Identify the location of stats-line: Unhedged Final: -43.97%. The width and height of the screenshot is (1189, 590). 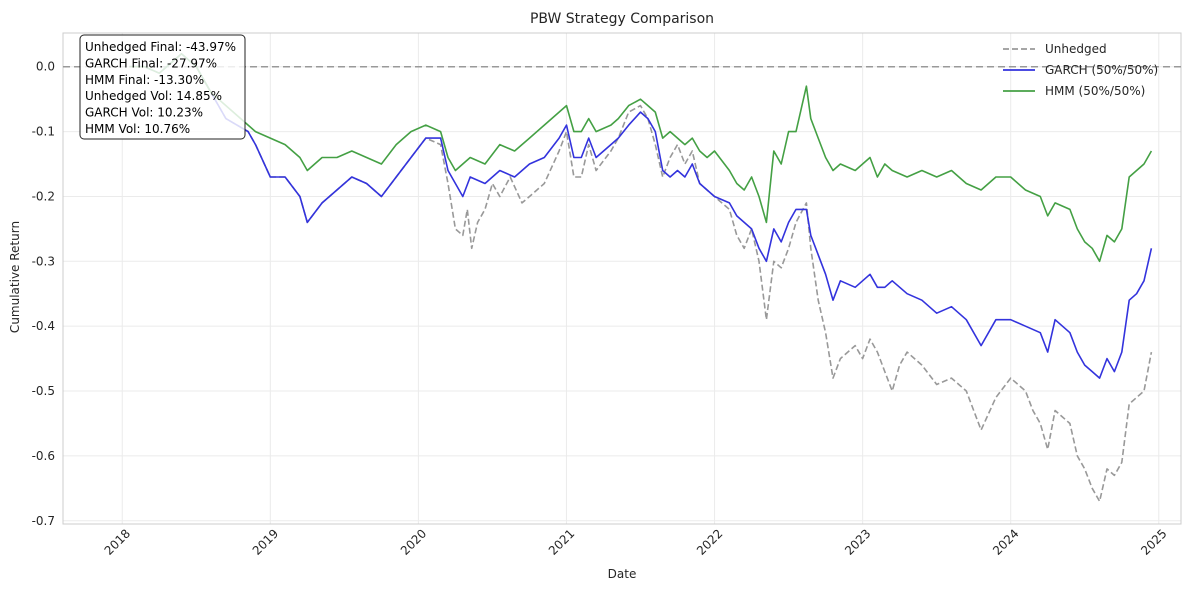
(160, 47).